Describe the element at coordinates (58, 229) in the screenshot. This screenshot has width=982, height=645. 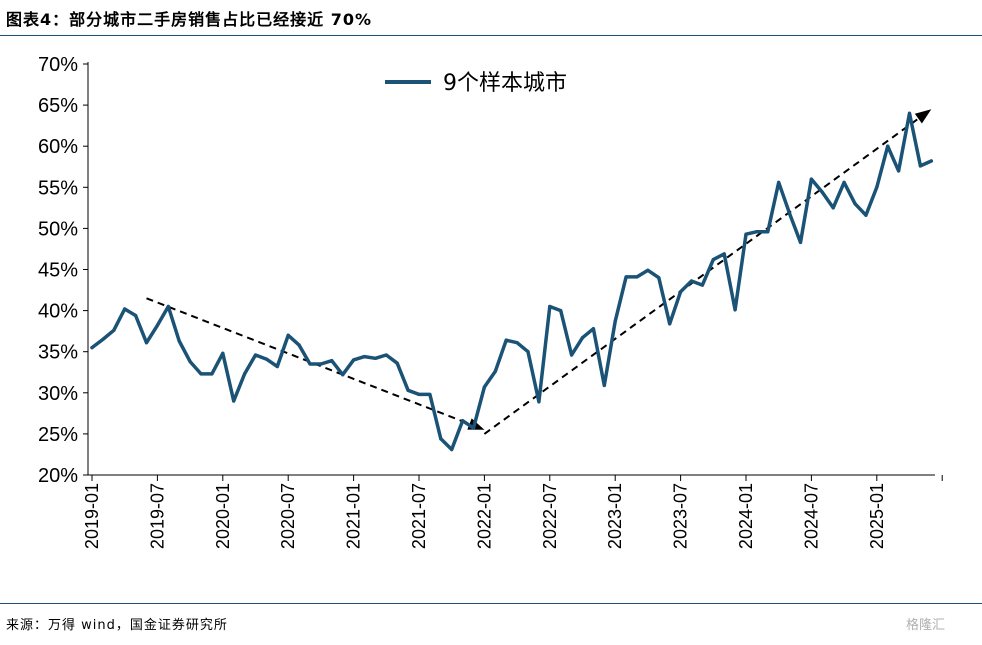
I see `y-tick-label: 50%` at that location.